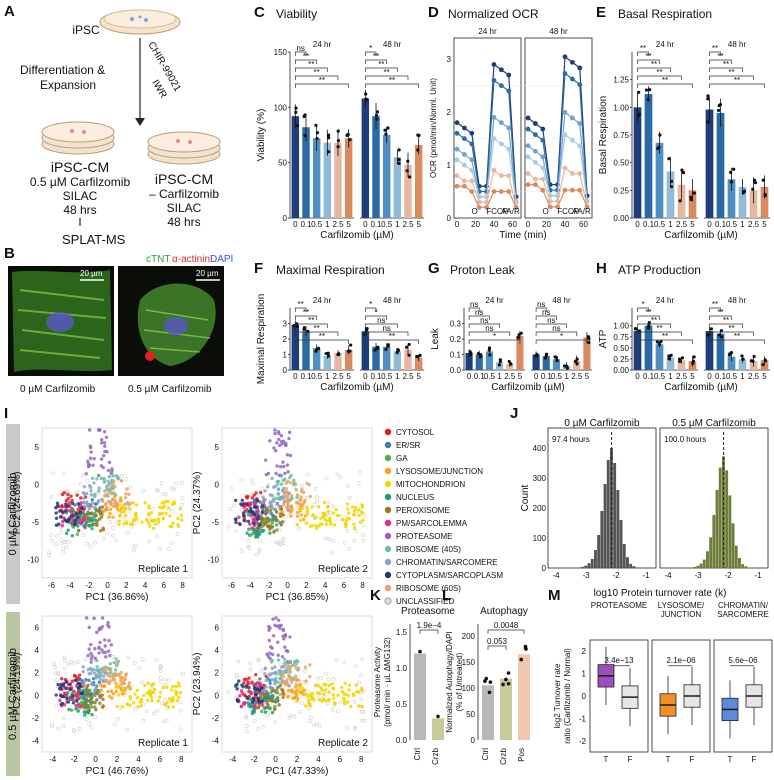 The height and width of the screenshot is (780, 774). Describe the element at coordinates (269, 585) in the screenshot. I see `x-tick-label: -2` at that location.